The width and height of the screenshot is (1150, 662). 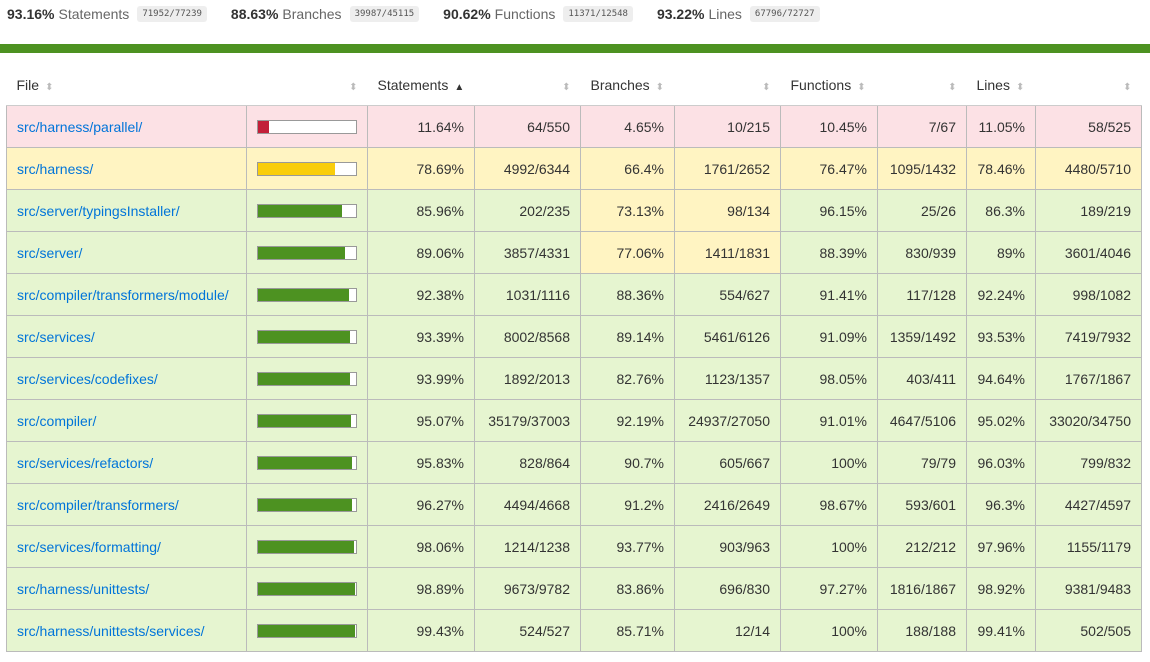 I want to click on header-branches: Branches ⬍, so click(x=627, y=85).